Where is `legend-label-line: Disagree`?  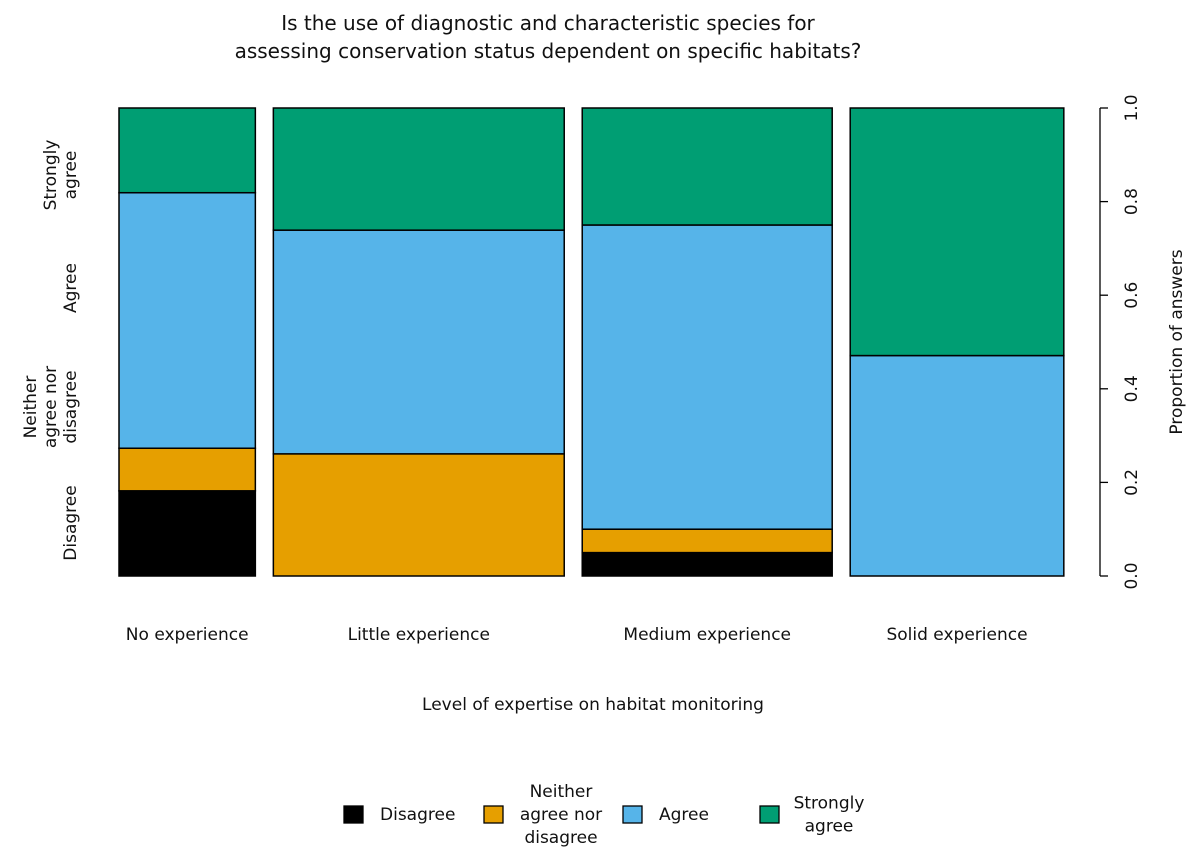 legend-label-line: Disagree is located at coordinates (417, 815).